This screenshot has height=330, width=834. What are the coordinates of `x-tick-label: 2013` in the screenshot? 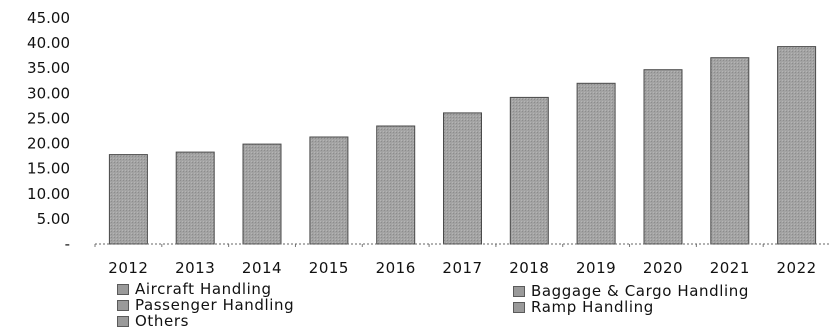 It's located at (195, 268).